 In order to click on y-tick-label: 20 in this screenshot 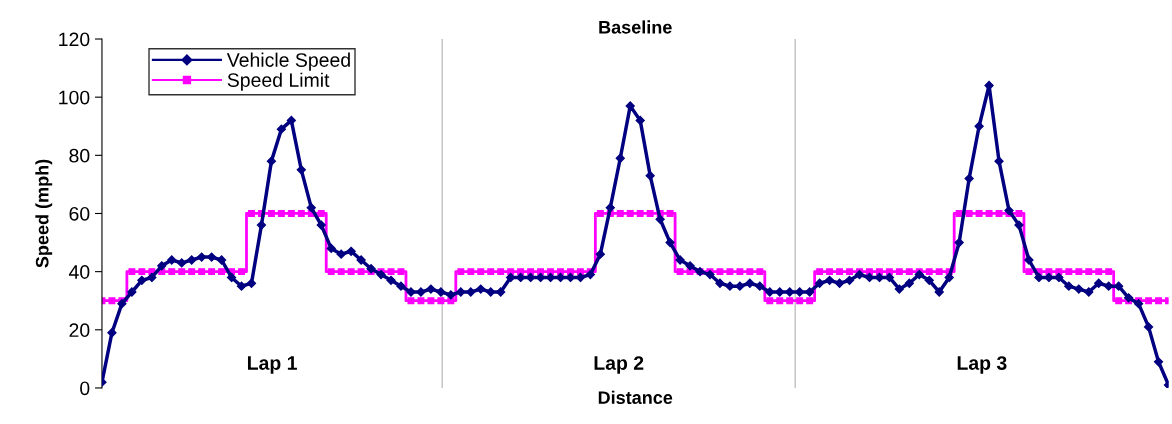, I will do `click(79, 330)`.